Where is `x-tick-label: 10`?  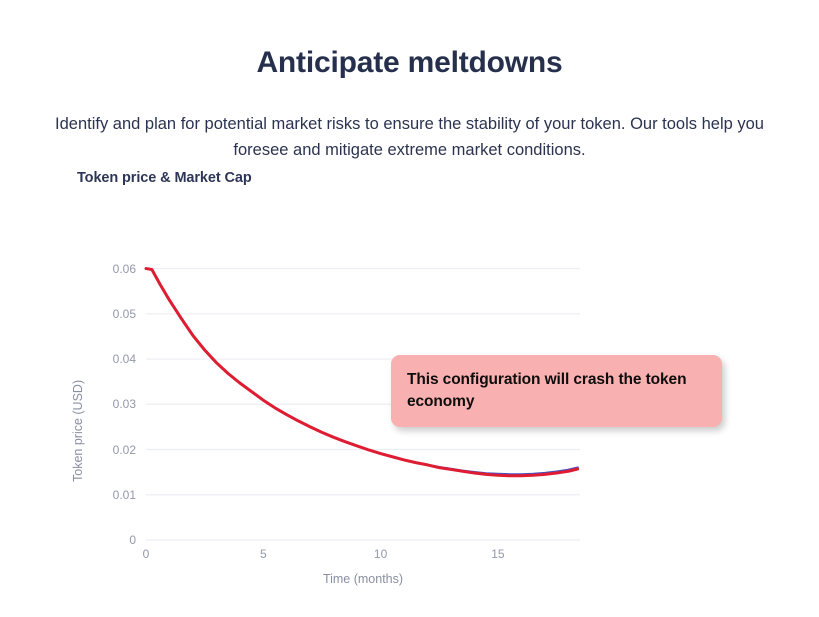
x-tick-label: 10 is located at coordinates (380, 554).